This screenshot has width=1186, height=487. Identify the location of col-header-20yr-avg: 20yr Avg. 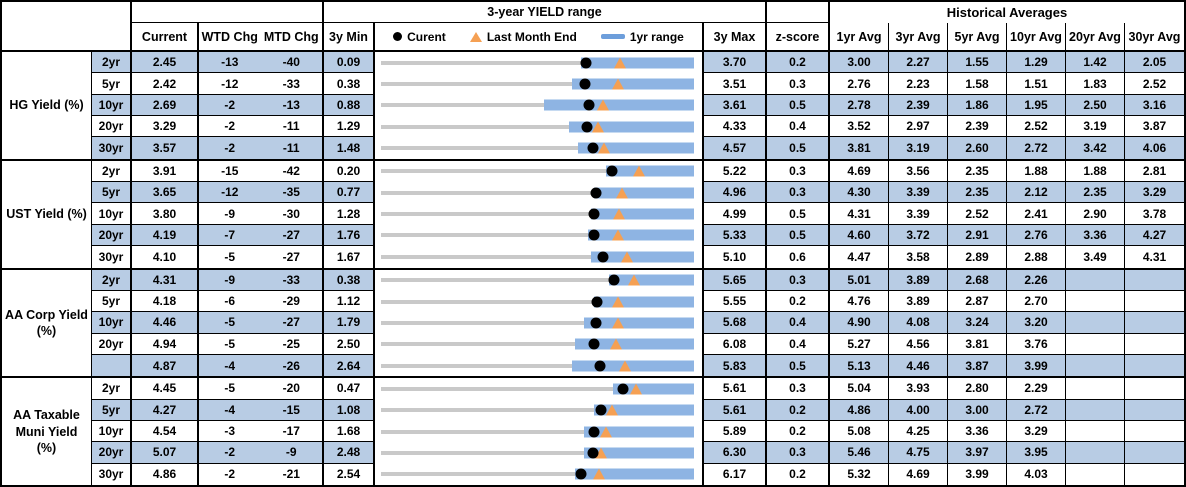
(1095, 36).